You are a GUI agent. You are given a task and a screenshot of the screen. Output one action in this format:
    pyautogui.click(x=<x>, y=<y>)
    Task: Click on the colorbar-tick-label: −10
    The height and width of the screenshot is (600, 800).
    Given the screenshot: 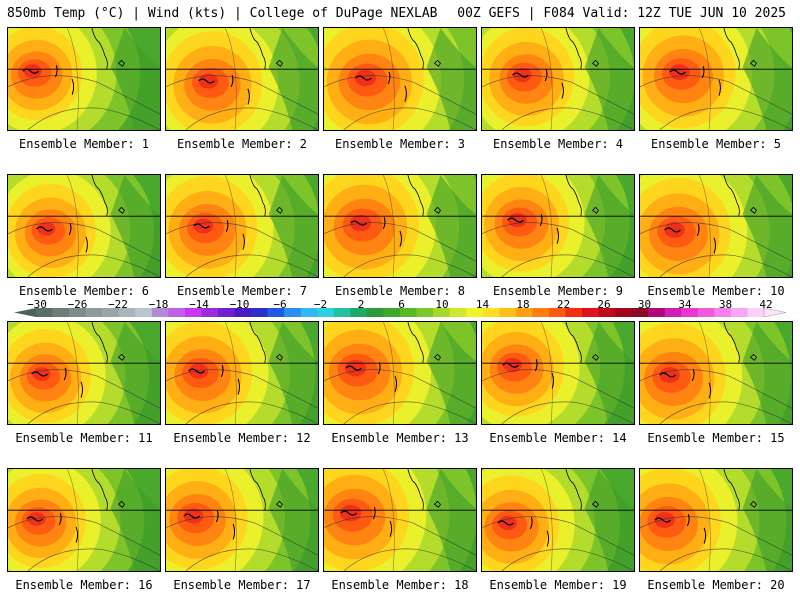 What is the action you would take?
    pyautogui.click(x=239, y=304)
    